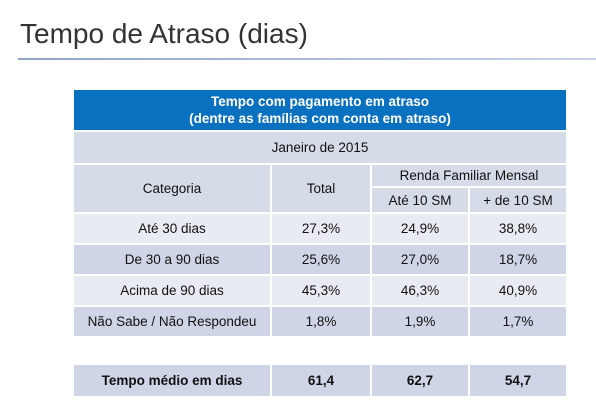 This screenshot has height=410, width=596. I want to click on table-row: Não Sabe / Não Respondeu 1,8% 1,9% 1,7%, so click(320, 321).